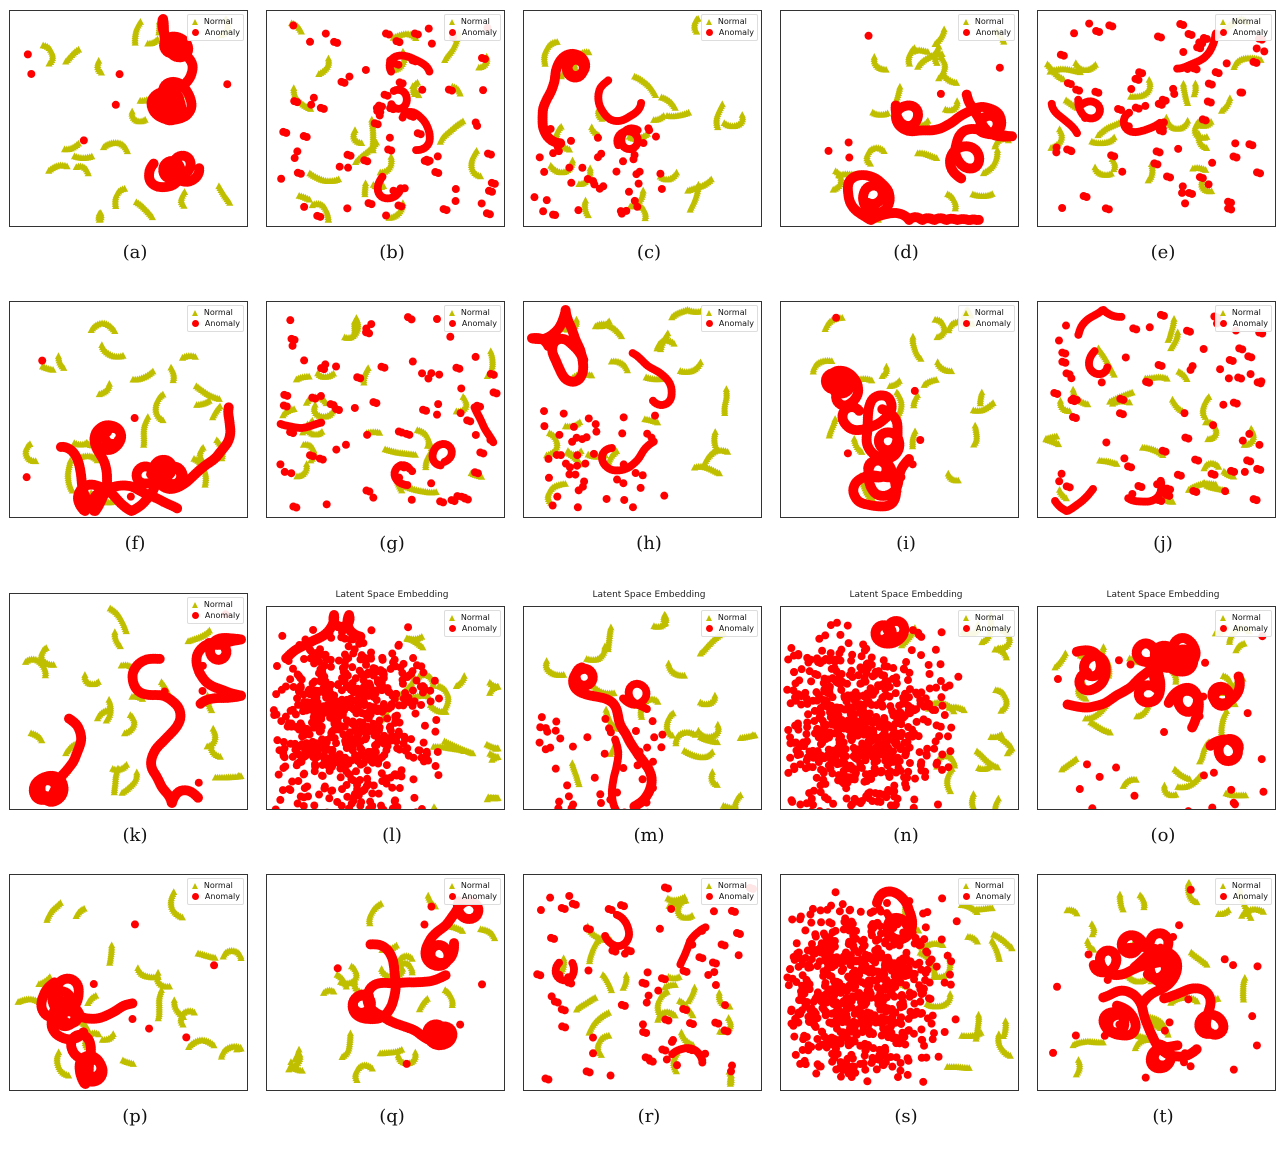 Image resolution: width=1278 pixels, height=1160 pixels. Describe the element at coordinates (993, 32) in the screenshot. I see `legend-label-anomaly: Anomaly` at that location.